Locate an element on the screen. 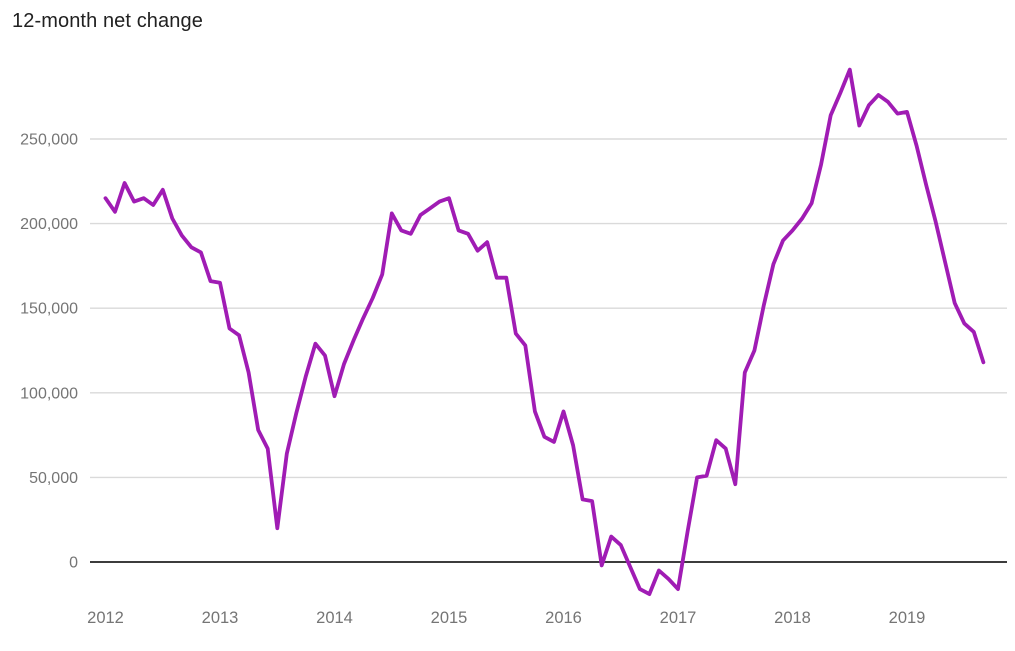  chart-title: 12-month net change is located at coordinates (107, 21).